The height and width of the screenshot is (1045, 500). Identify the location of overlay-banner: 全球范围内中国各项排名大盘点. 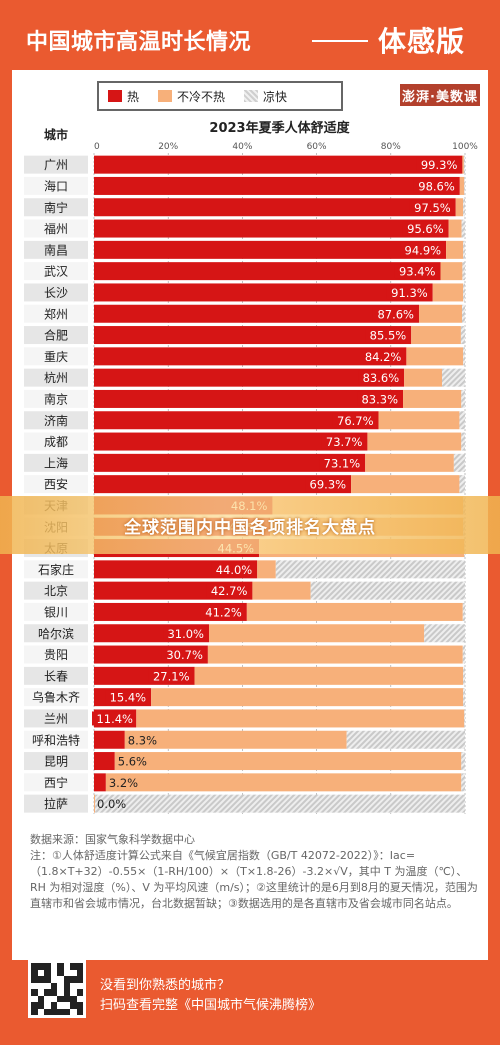
(250, 525).